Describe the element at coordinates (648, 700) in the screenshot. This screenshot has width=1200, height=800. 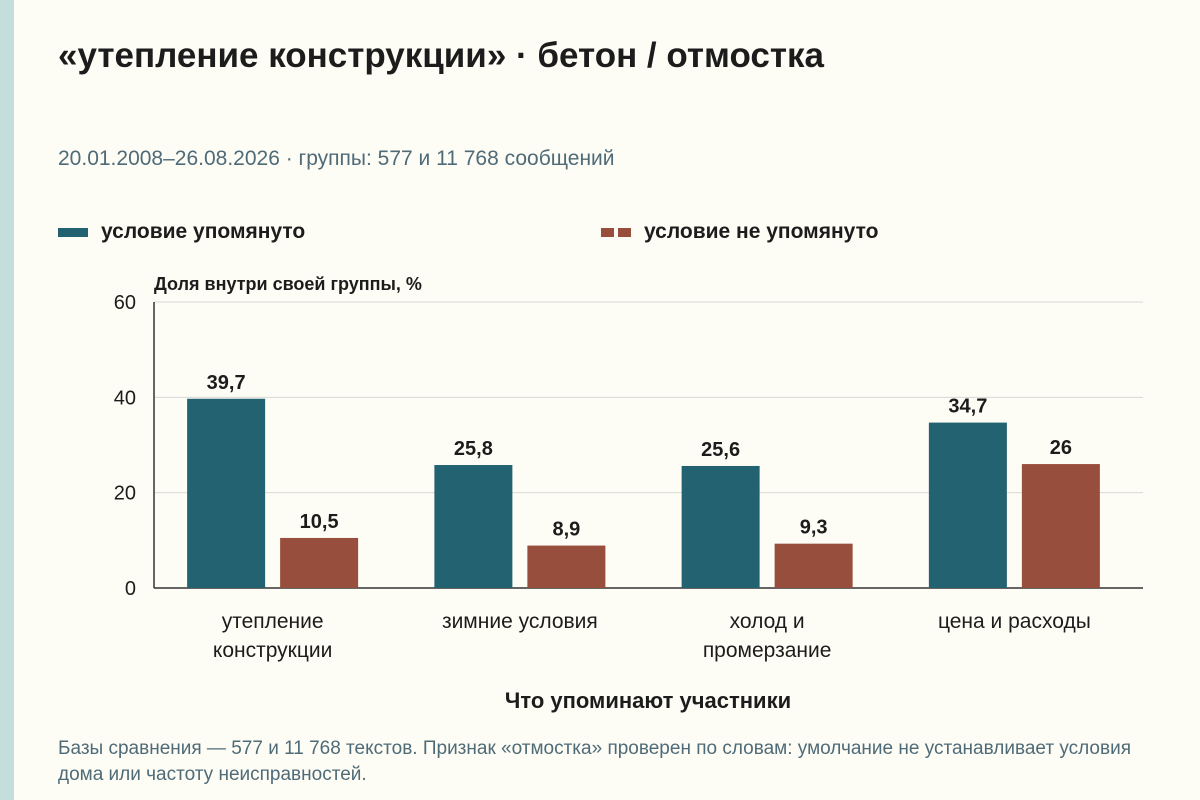
I see `x-axis-title: Что упоминают участники` at that location.